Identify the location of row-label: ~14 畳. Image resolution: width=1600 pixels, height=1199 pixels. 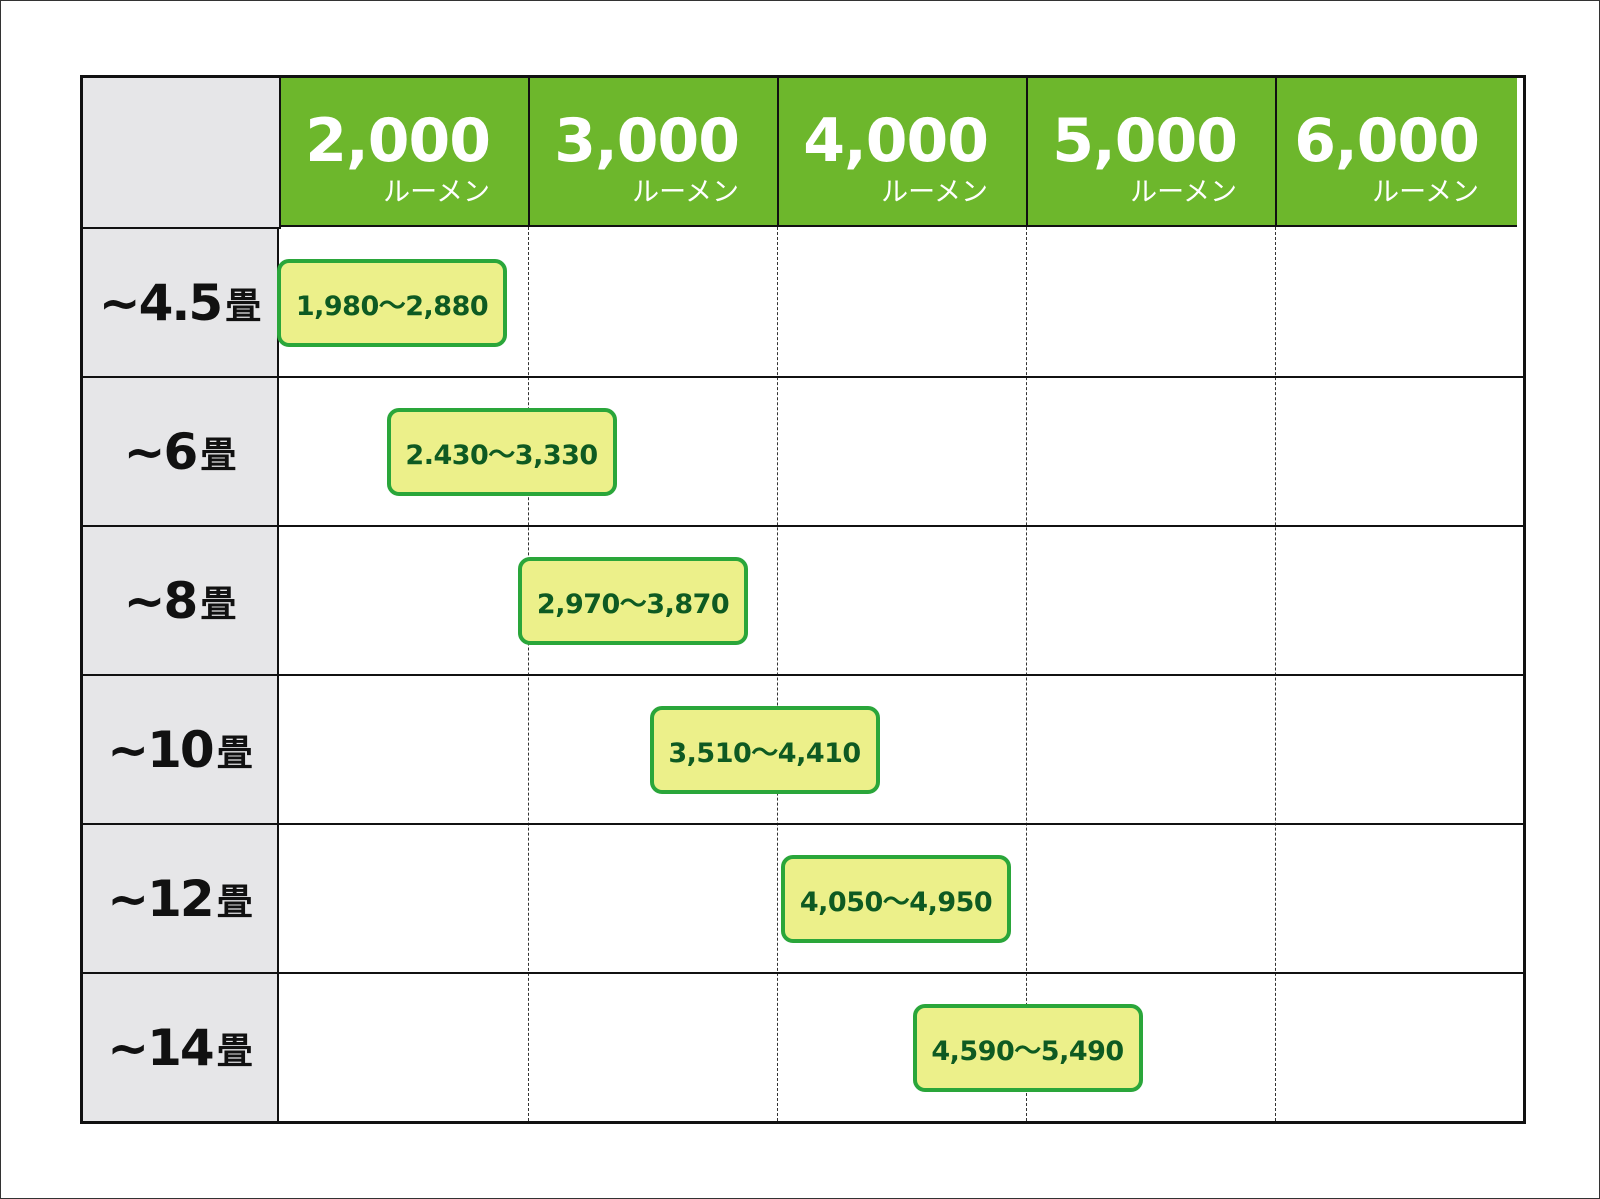
(181, 1047).